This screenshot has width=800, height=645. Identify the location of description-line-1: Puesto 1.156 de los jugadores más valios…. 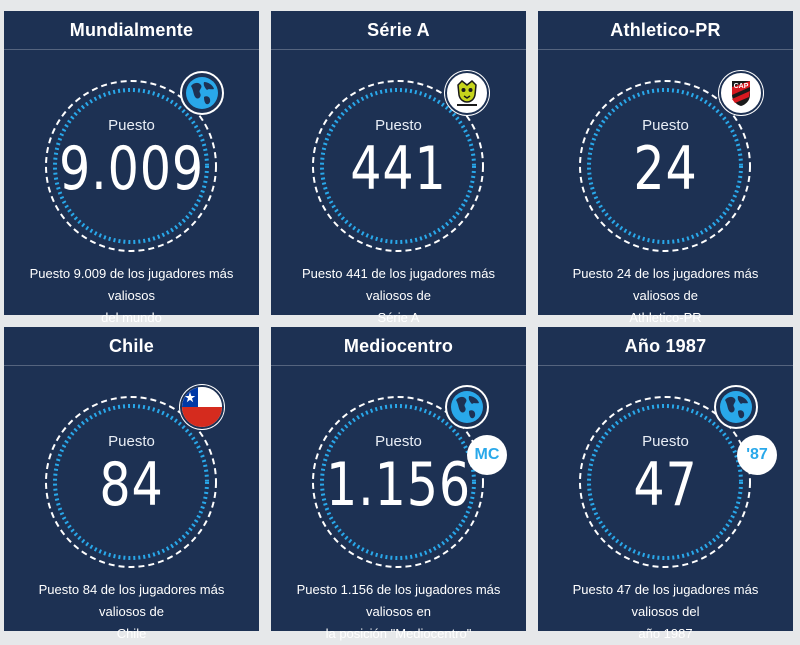
(398, 600).